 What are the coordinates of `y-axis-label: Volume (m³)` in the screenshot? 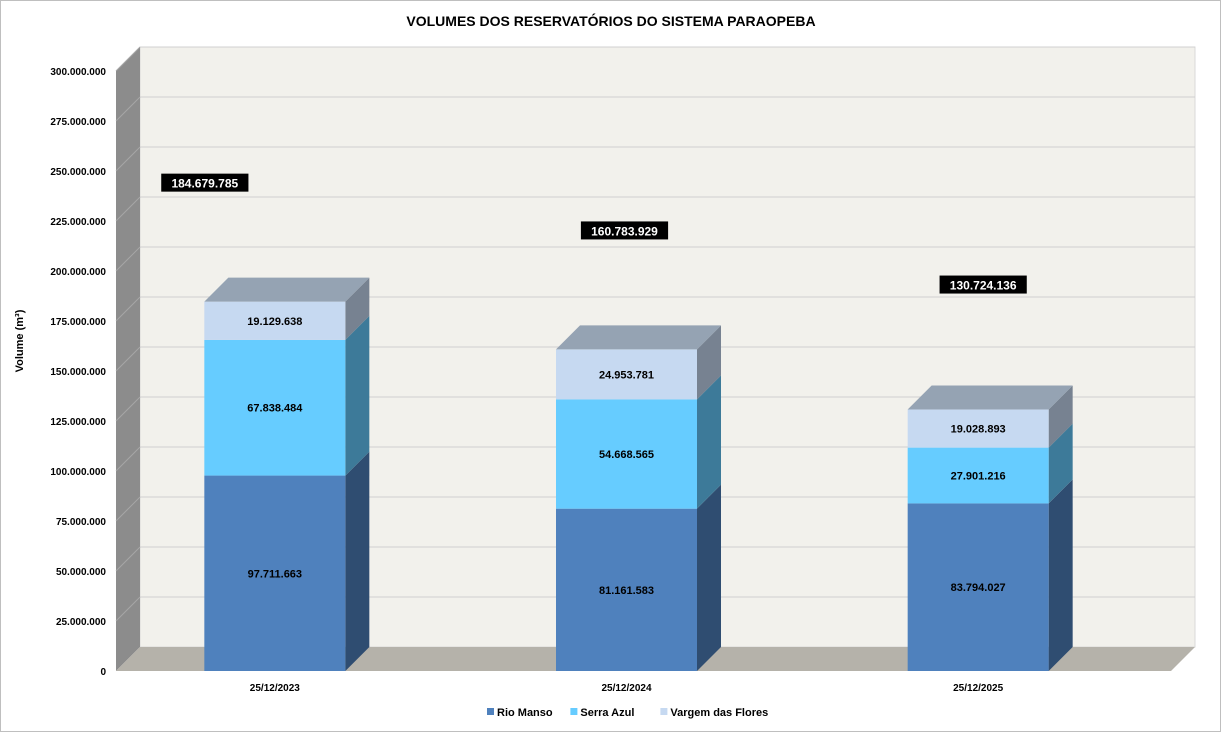 It's located at (20, 340).